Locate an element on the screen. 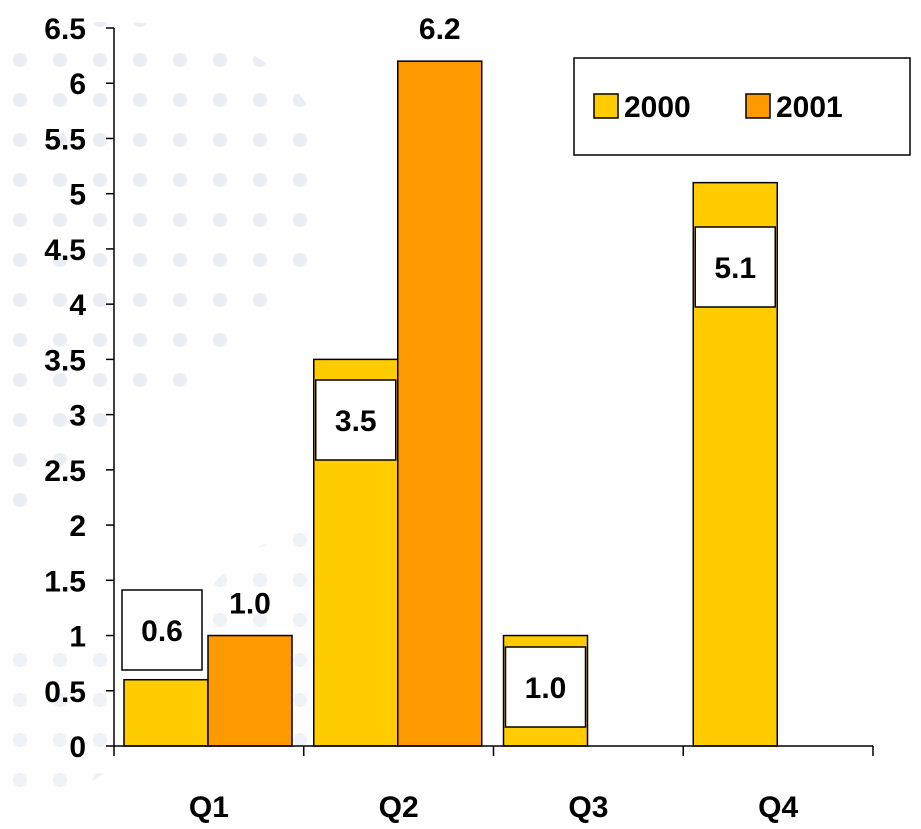 The image size is (921, 829). y-tick-label: 0 is located at coordinates (77, 747).